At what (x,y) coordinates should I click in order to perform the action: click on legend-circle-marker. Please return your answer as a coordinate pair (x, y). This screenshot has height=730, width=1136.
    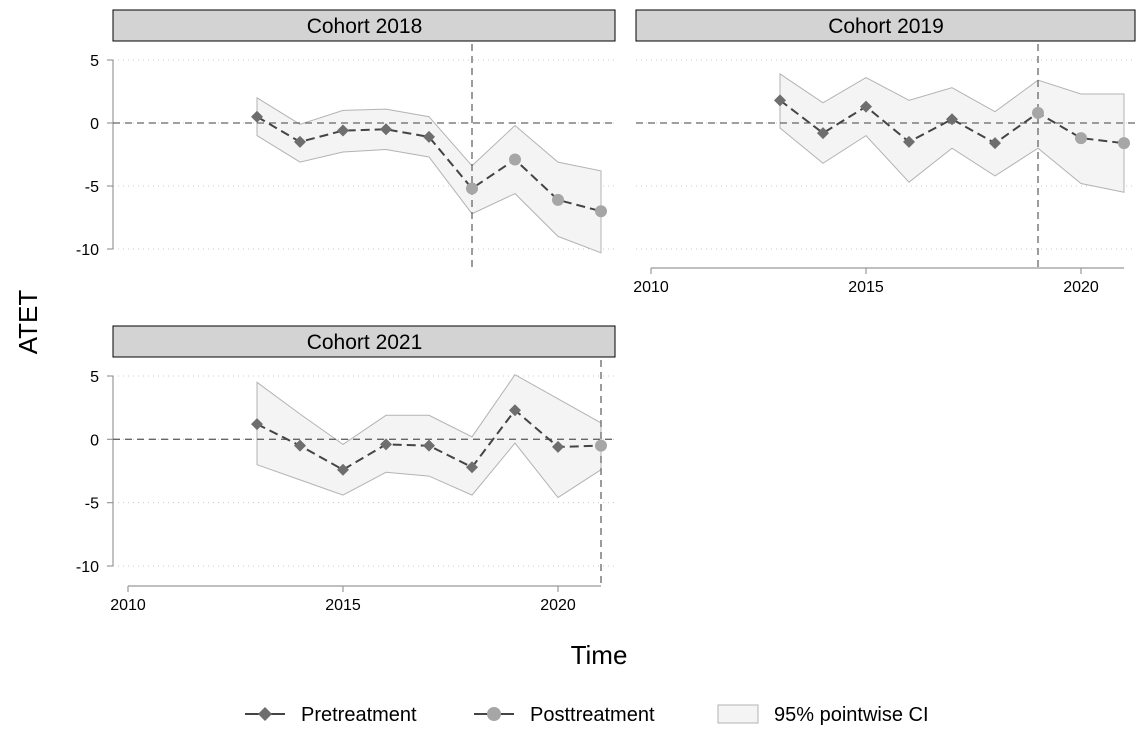
    Looking at the image, I should click on (494, 714).